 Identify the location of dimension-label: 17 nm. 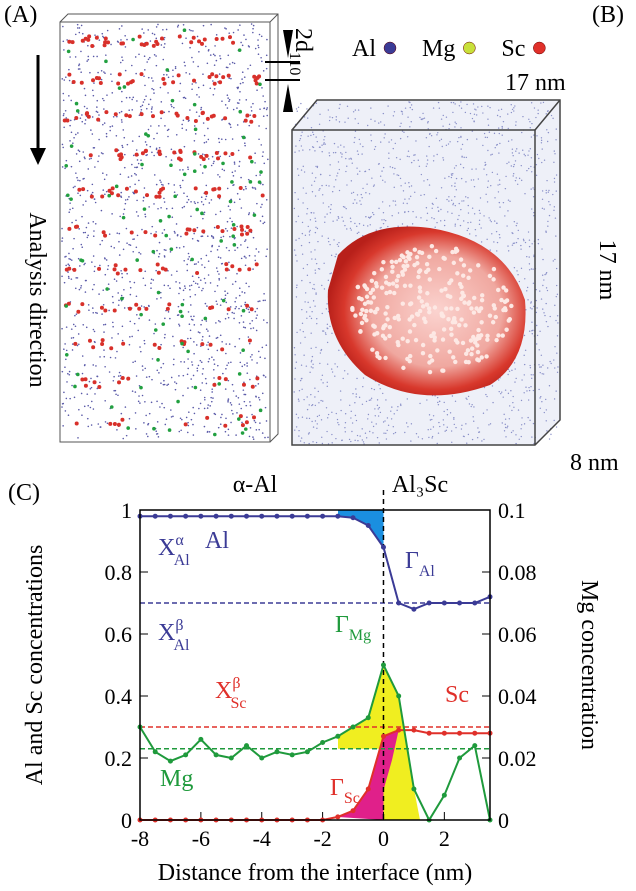
(607, 270).